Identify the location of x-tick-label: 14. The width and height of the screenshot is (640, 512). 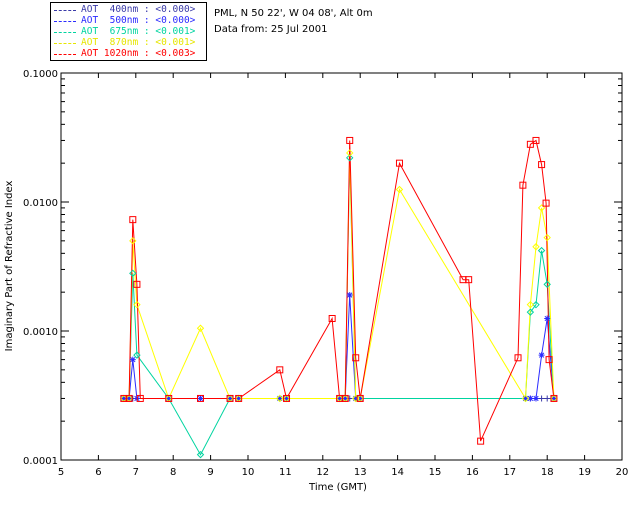
(397, 472).